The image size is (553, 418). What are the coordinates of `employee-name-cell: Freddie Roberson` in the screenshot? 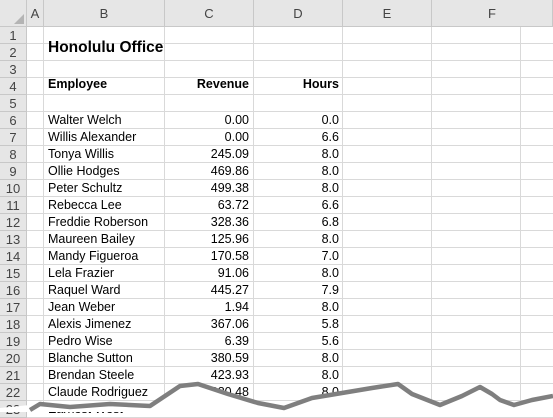 It's located at (98, 222).